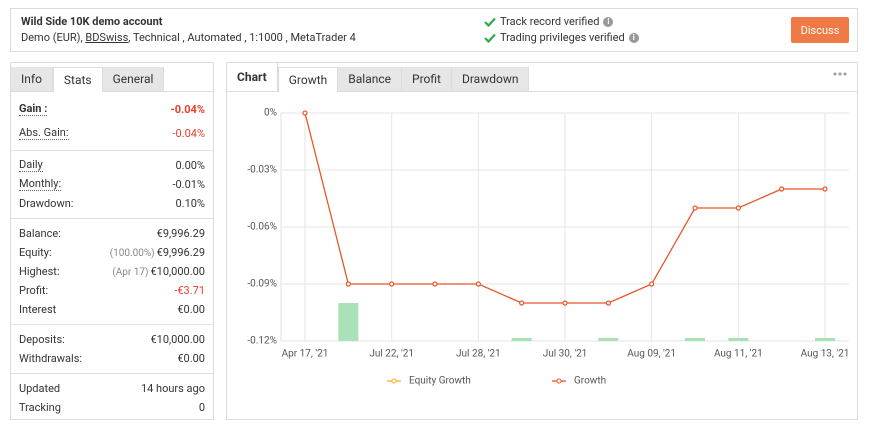 This screenshot has height=430, width=871. I want to click on verified-text: Track record verified, so click(550, 21).